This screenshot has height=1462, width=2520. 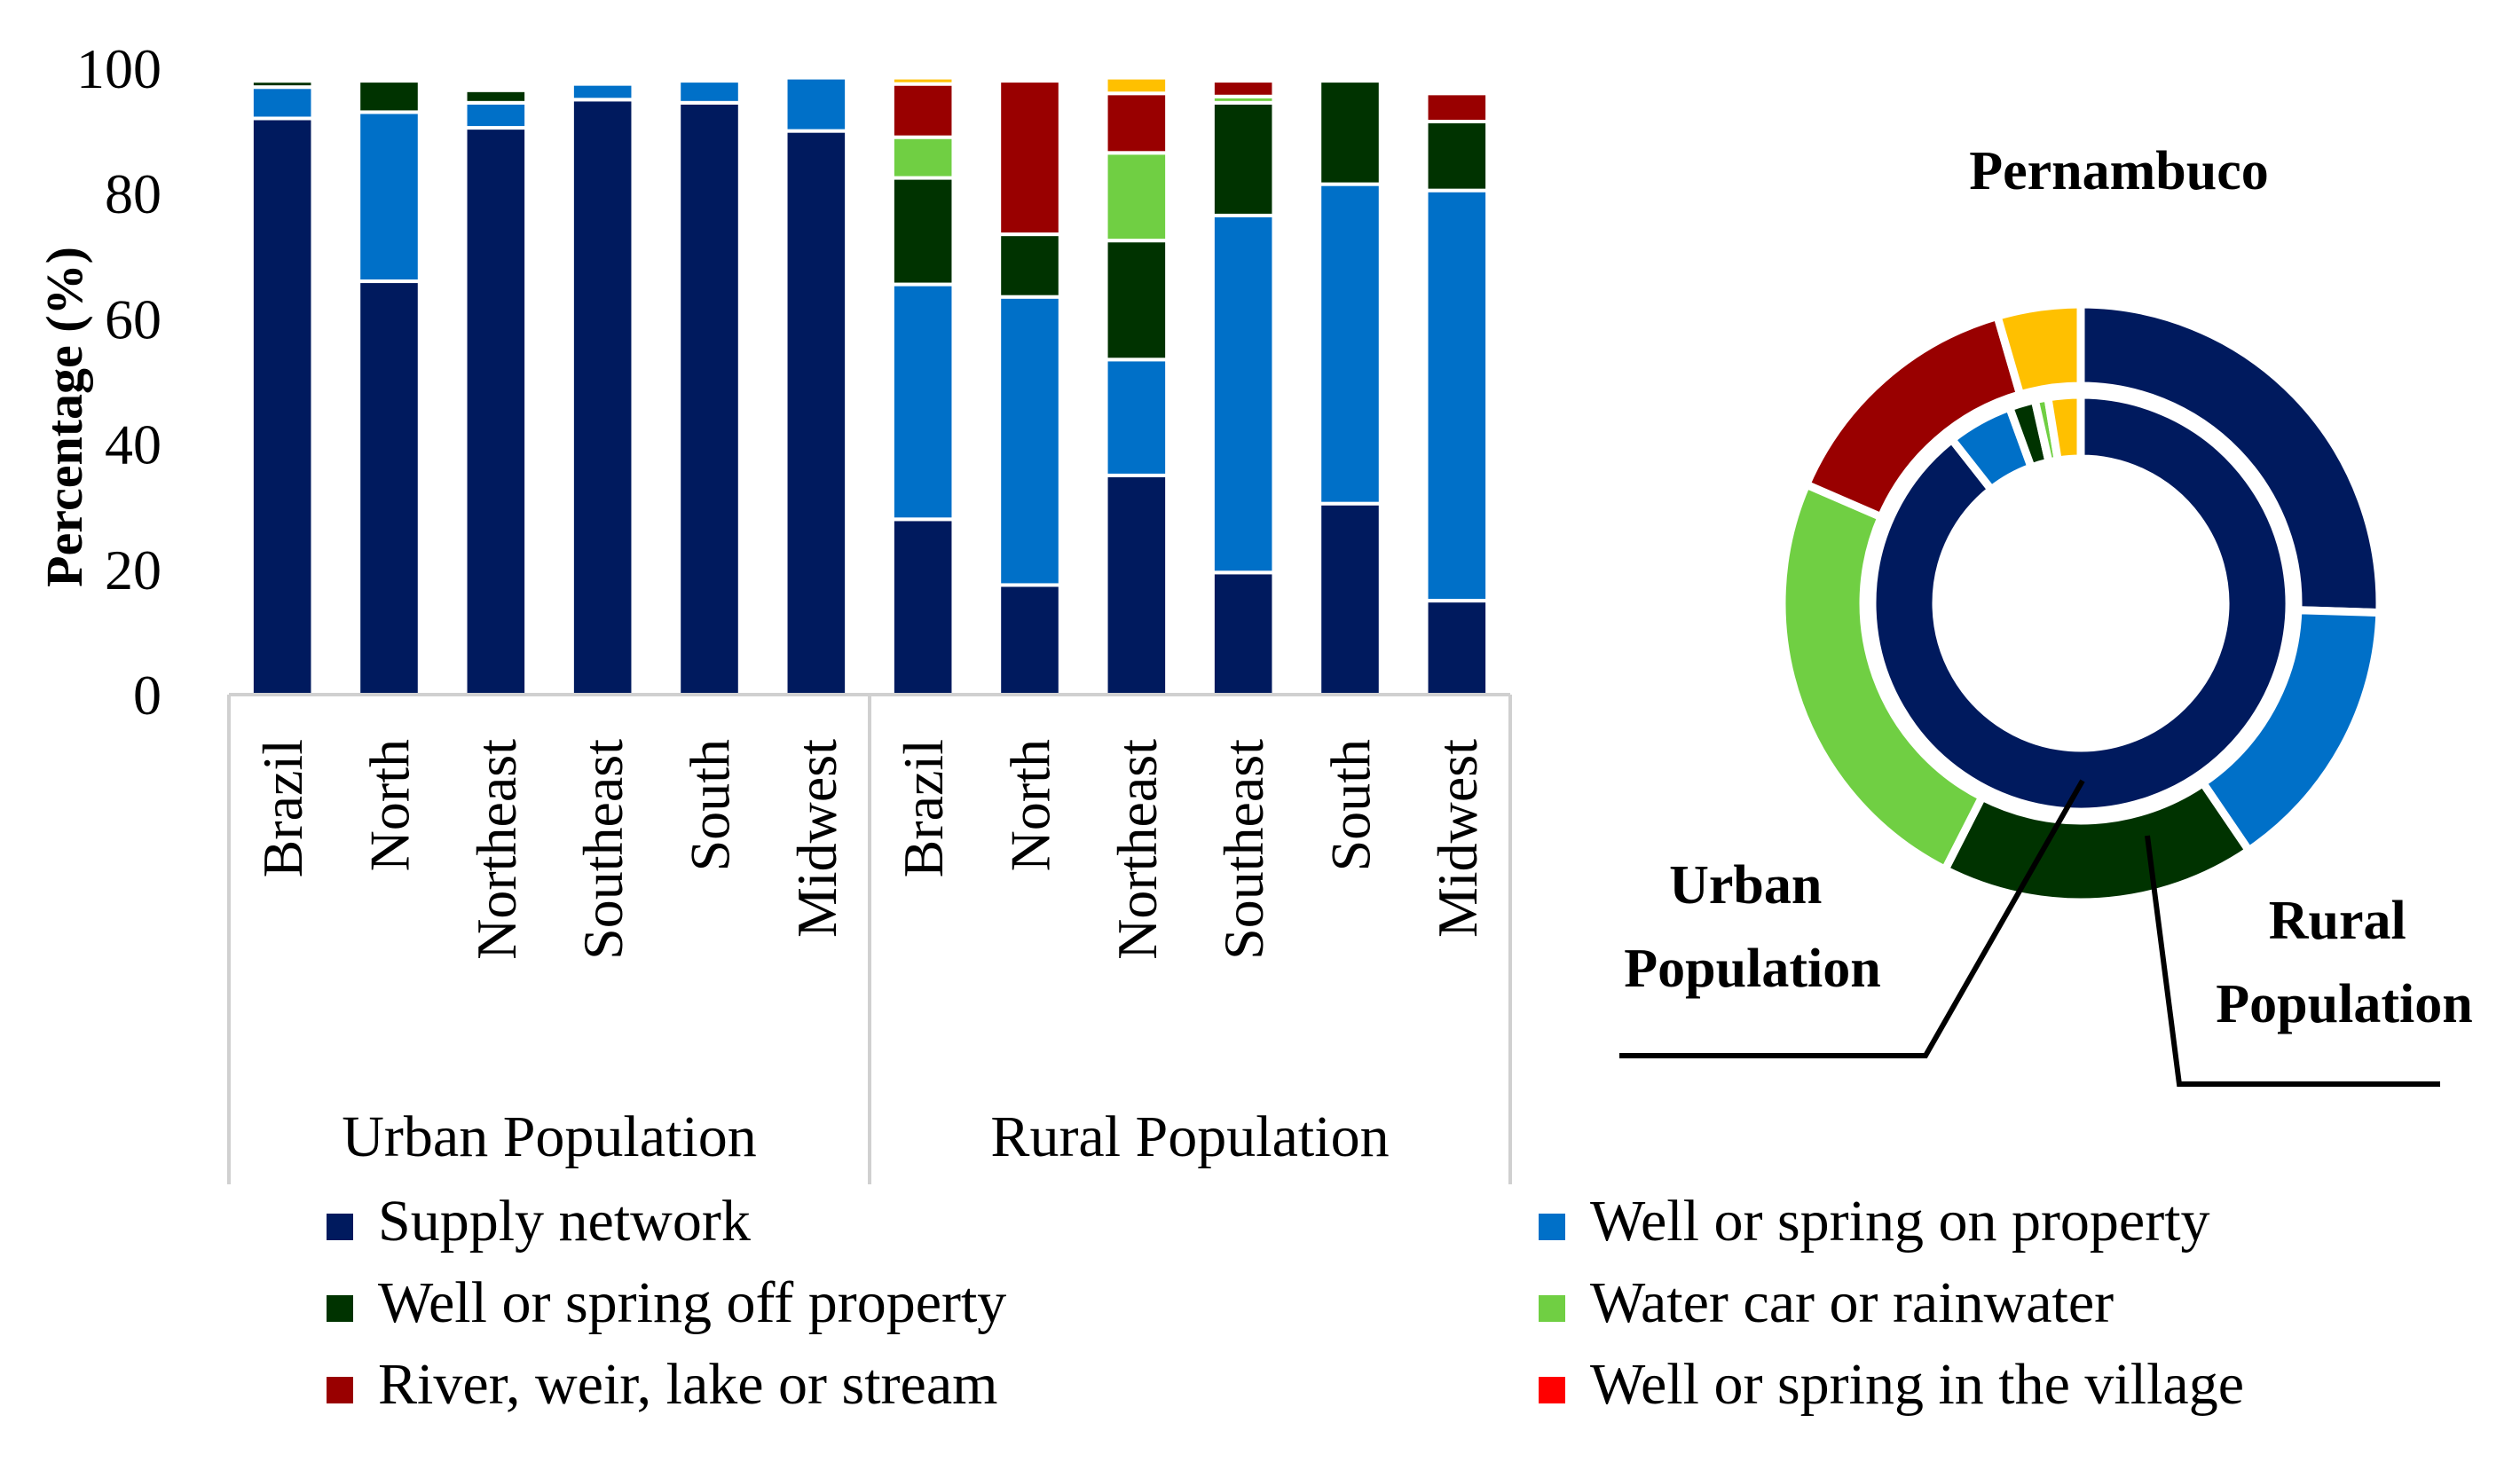 I want to click on donut-rings, so click(x=2080, y=603).